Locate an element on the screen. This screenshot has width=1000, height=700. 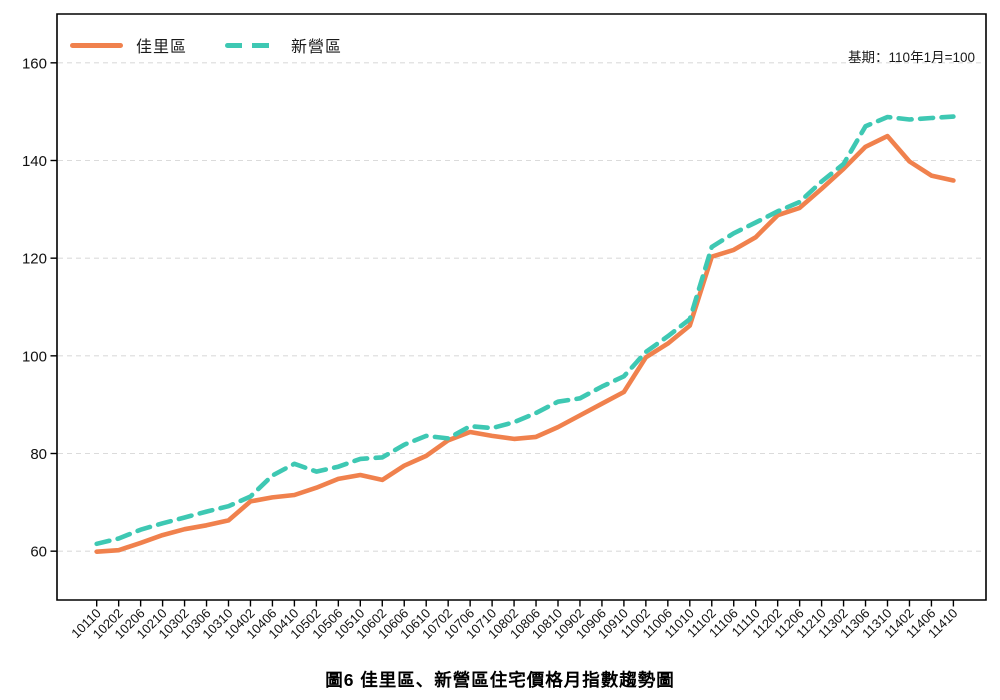
chart-legend: 佳里區 新營區 is located at coordinates (206, 45).